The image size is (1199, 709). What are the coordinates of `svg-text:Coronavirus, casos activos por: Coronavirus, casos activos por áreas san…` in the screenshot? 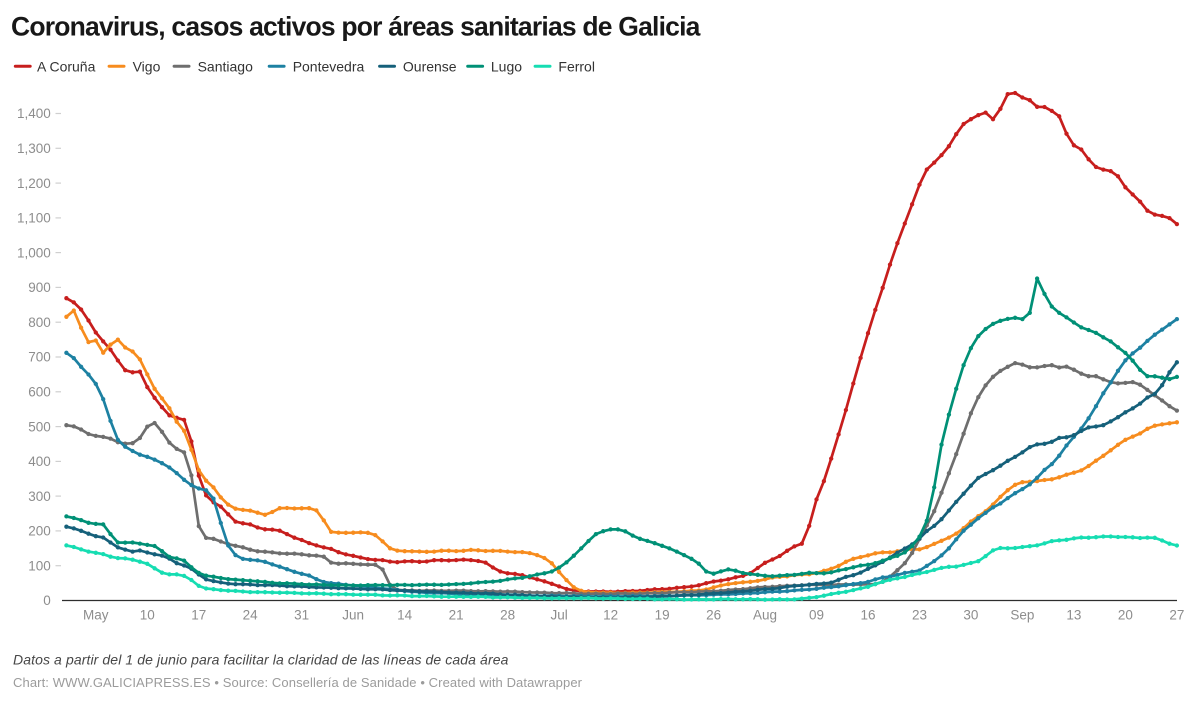 It's located at (356, 27).